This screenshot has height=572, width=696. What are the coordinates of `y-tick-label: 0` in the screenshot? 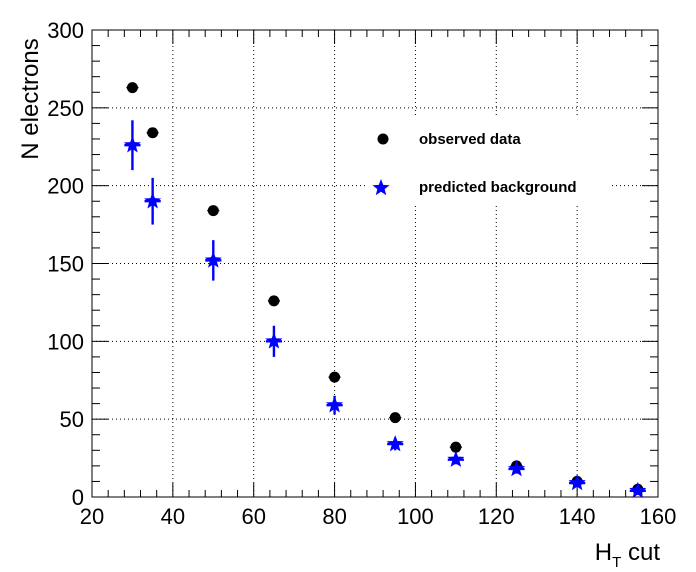 It's located at (78, 497).